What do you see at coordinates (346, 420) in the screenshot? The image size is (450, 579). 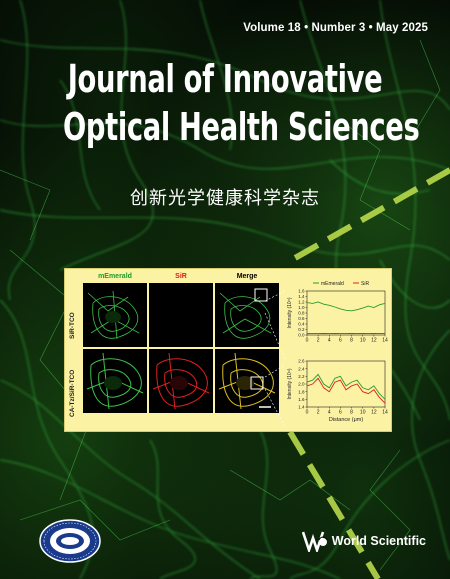 I see `x-axis-label: Distance (μm)` at bounding box center [346, 420].